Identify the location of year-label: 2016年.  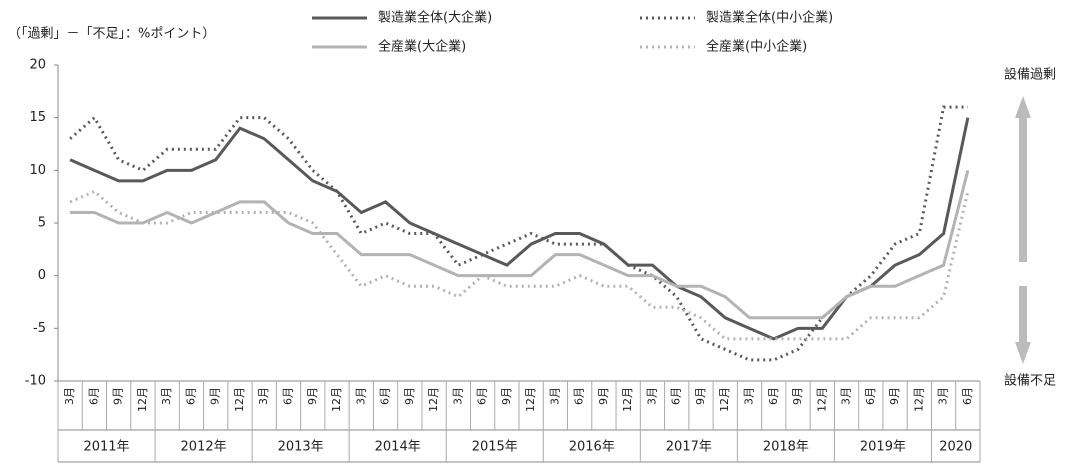
(592, 447).